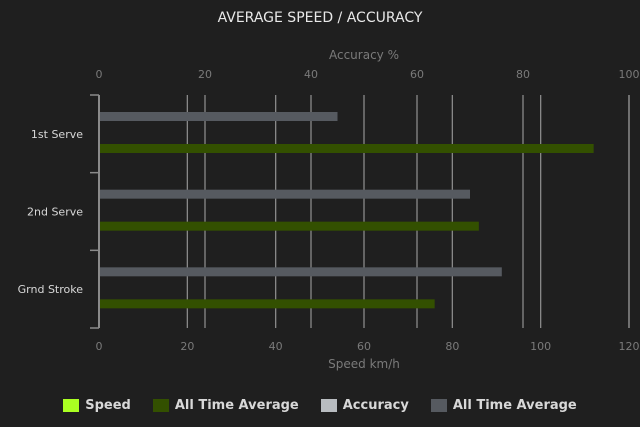 Image resolution: width=640 pixels, height=427 pixels. I want to click on bottom-tick-label: 120, so click(629, 346).